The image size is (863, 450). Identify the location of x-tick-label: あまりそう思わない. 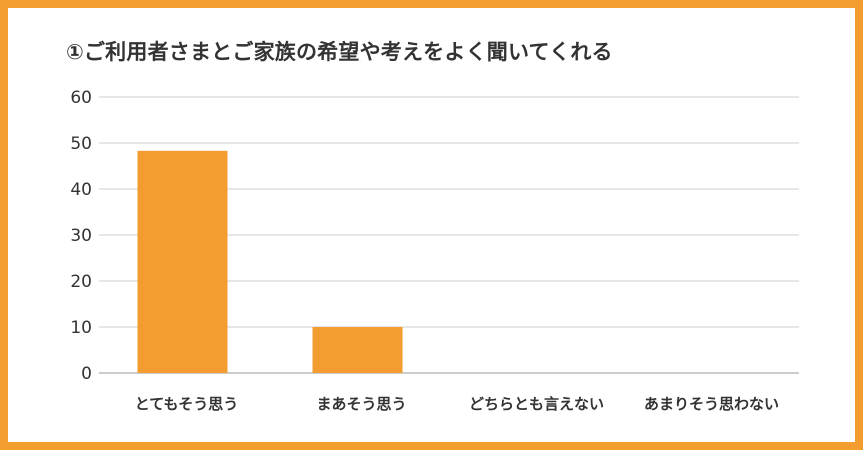
(711, 404).